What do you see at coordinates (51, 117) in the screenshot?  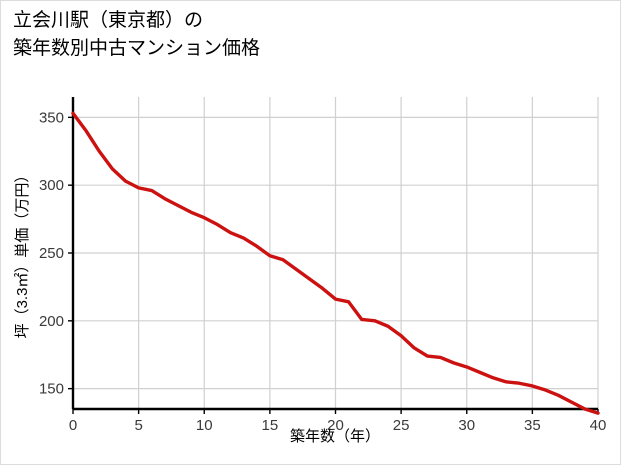 I see `y-tick-label: 350` at bounding box center [51, 117].